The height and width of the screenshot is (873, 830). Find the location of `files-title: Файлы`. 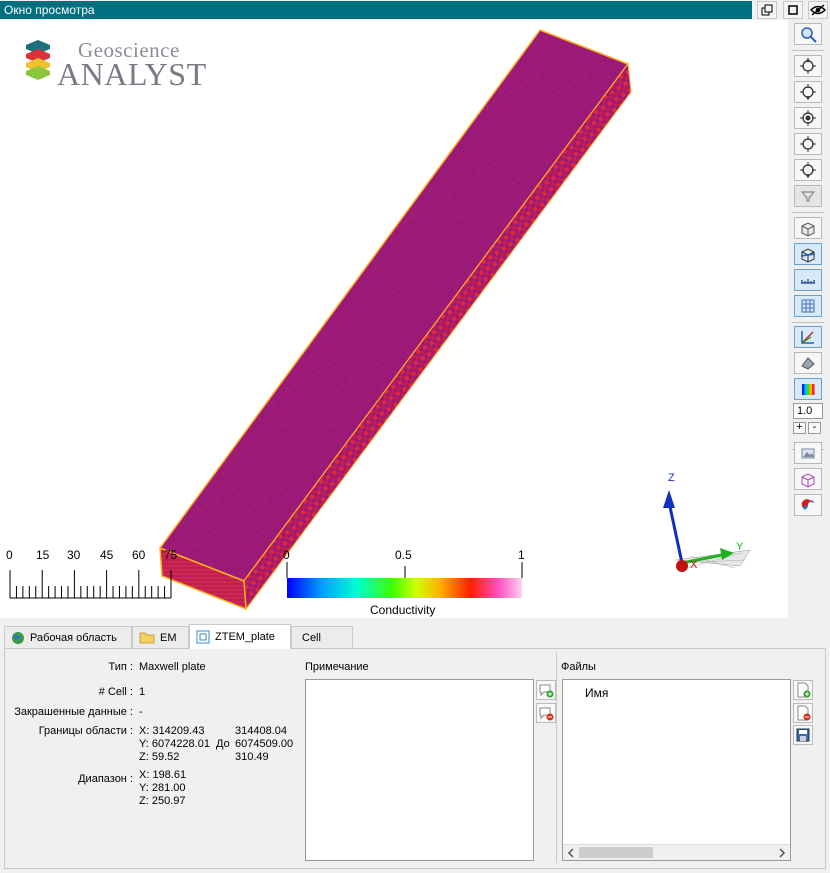

files-title: Файлы is located at coordinates (578, 667).